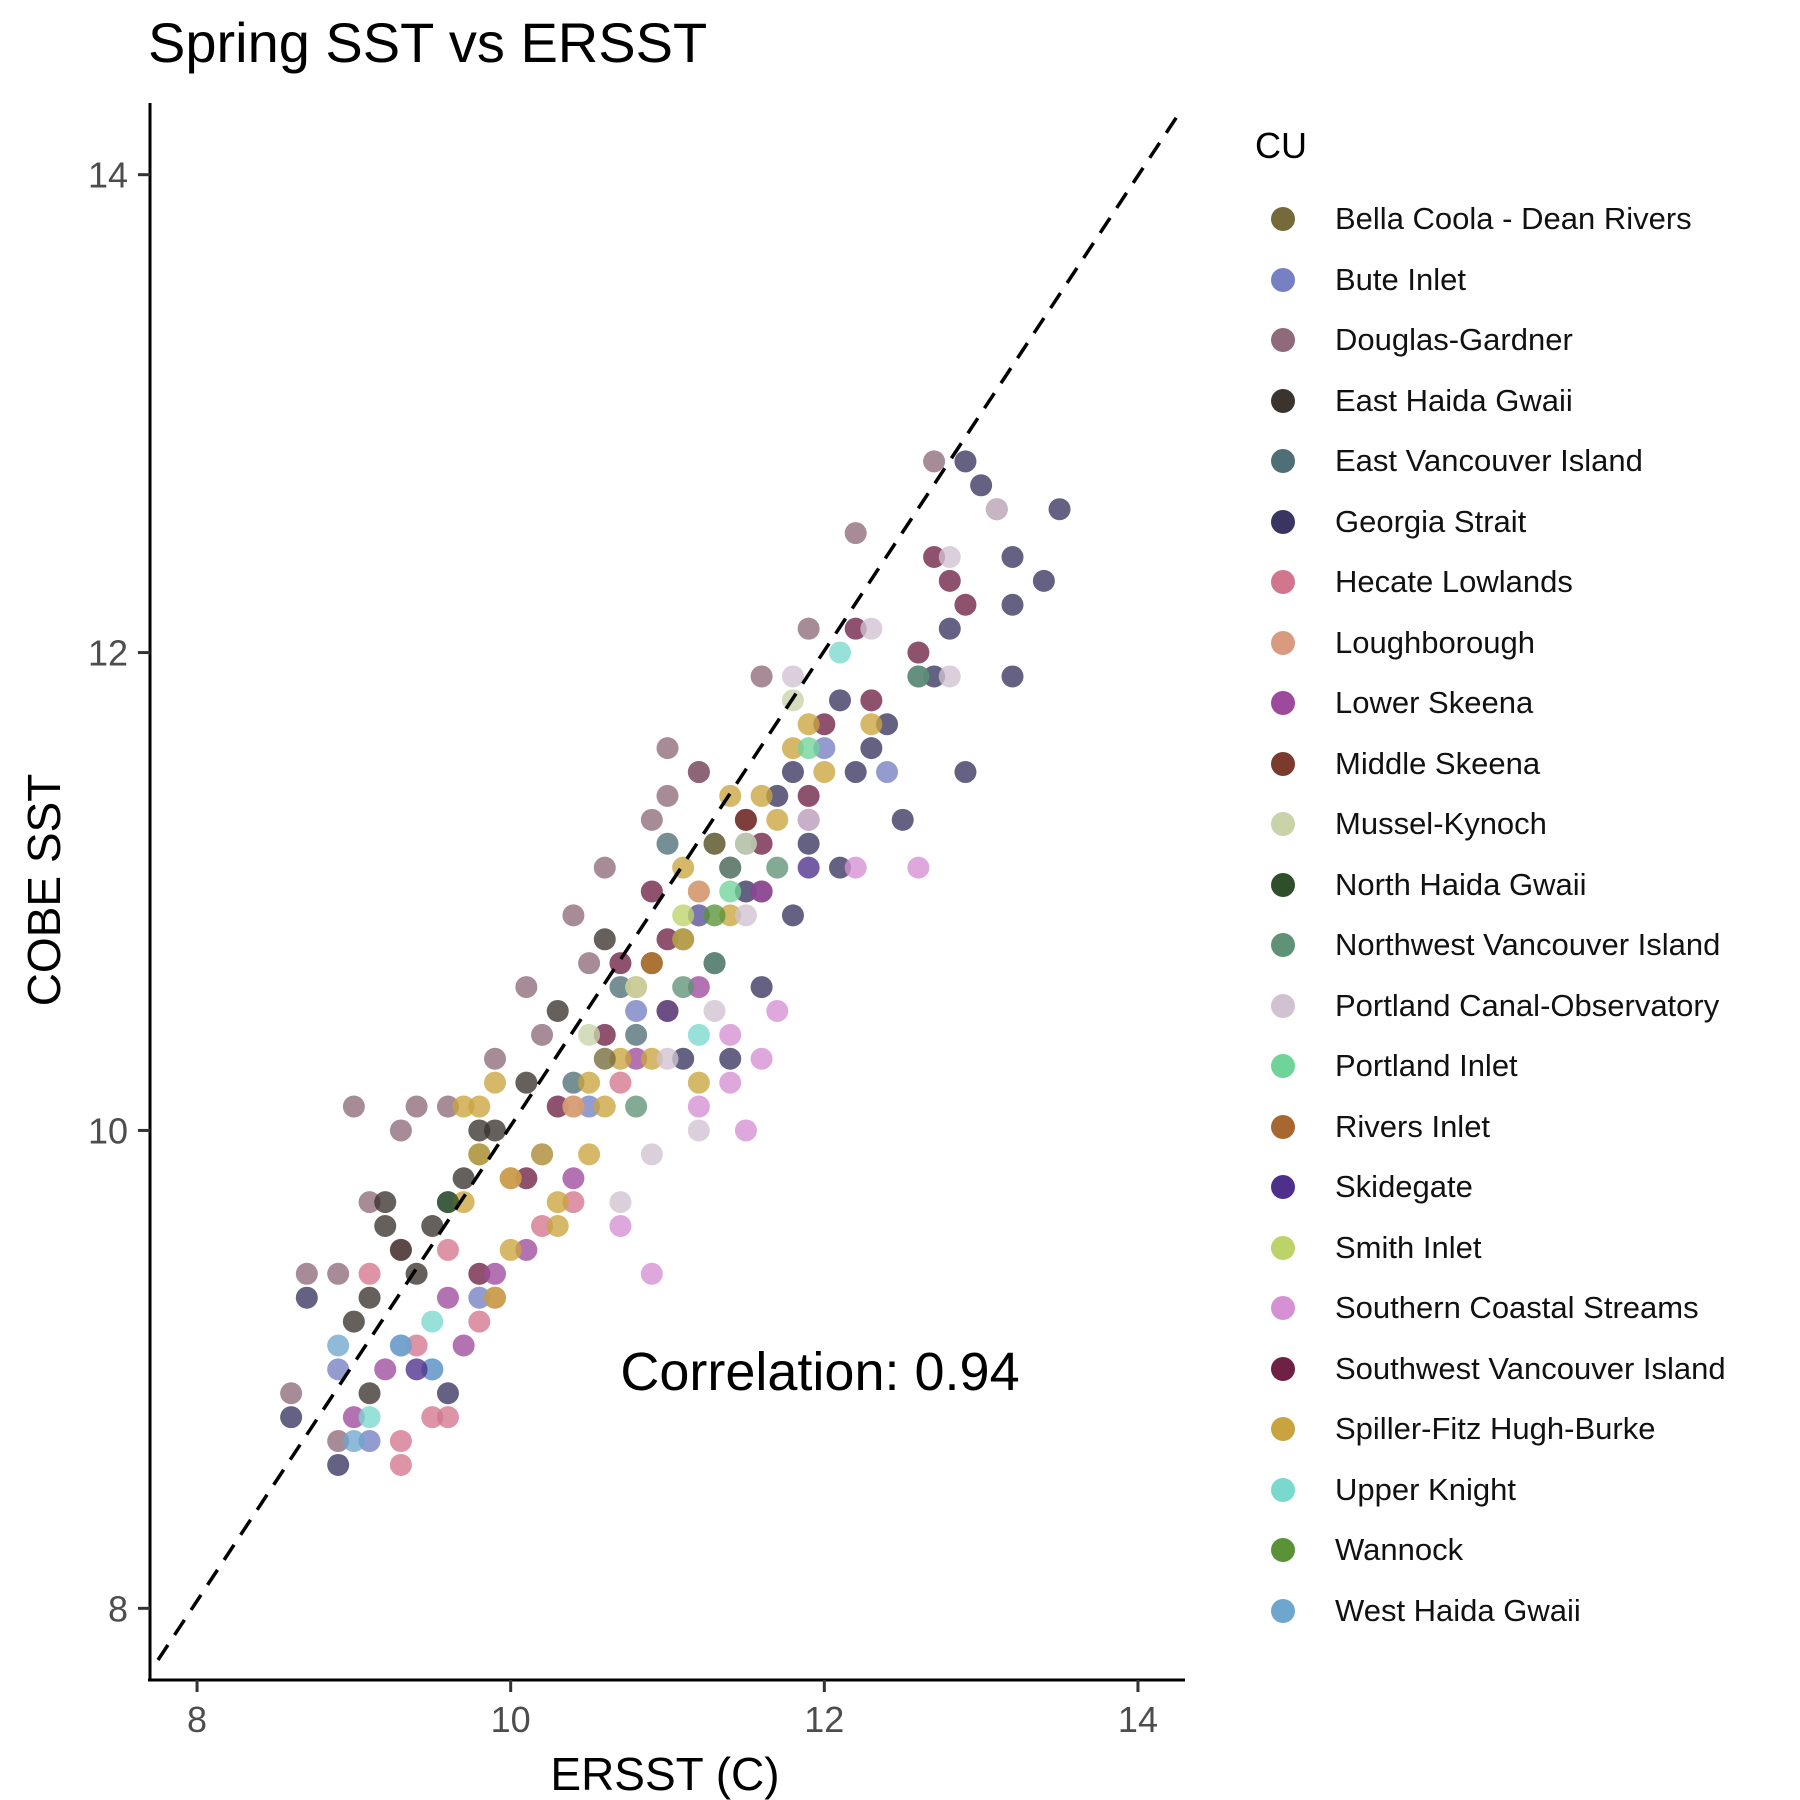 The image size is (1800, 1800). I want to click on legend-item: West Haida Gwaii, so click(1490, 1611).